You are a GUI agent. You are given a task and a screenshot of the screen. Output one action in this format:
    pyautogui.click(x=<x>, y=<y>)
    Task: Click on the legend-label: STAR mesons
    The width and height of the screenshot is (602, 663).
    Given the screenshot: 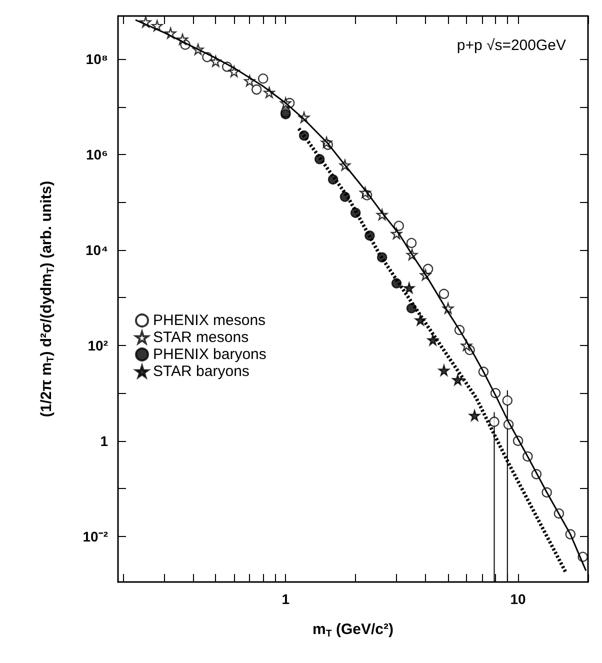 What is the action you would take?
    pyautogui.click(x=201, y=337)
    